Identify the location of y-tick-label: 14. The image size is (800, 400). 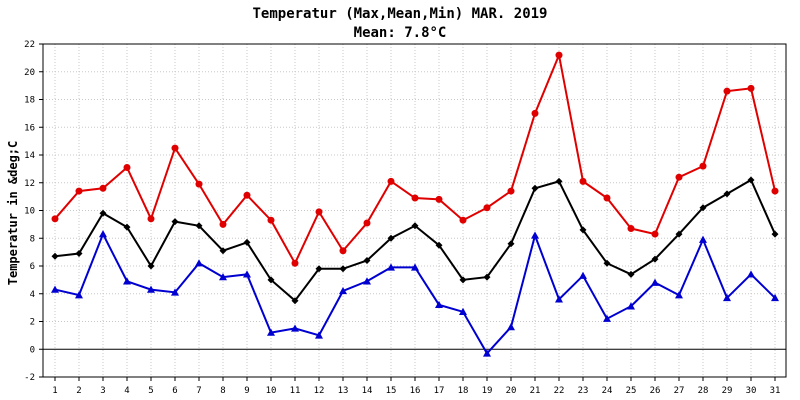
(29, 156).